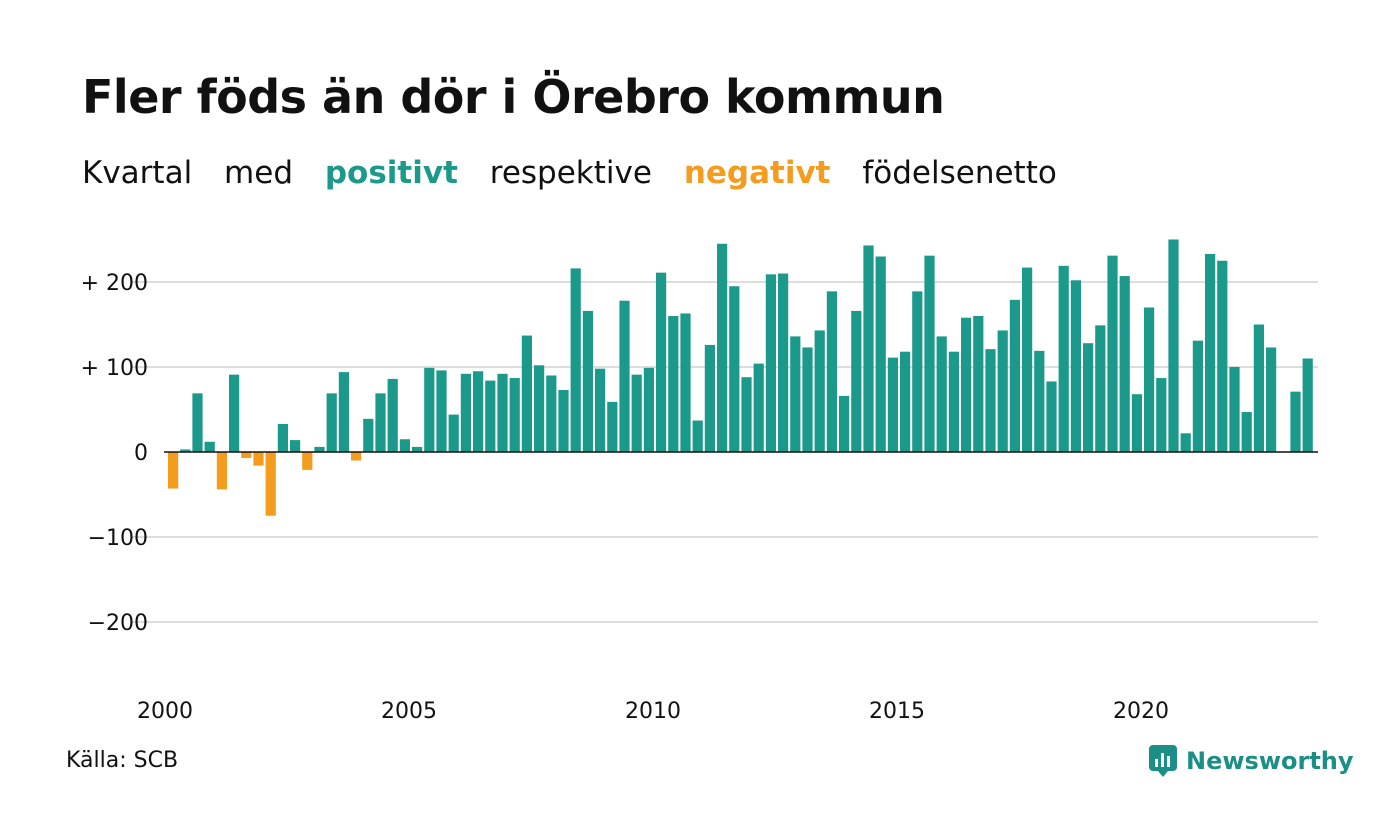 Image resolution: width=1400 pixels, height=840 pixels. Describe the element at coordinates (1163, 761) in the screenshot. I see `bar-chart-badge-icon` at that location.